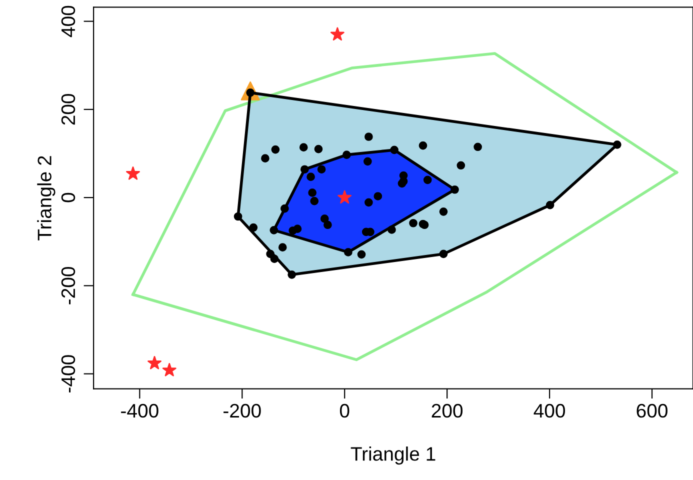 Image resolution: width=693 pixels, height=480 pixels. Describe the element at coordinates (652, 411) in the screenshot. I see `x-tick-label: 600` at that location.